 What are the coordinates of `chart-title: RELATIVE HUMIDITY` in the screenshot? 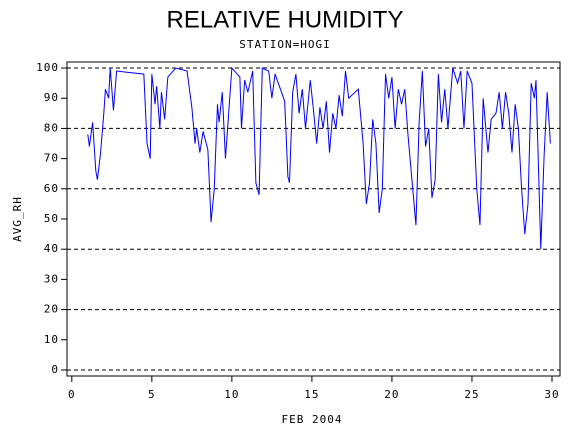 It's located at (285, 19).